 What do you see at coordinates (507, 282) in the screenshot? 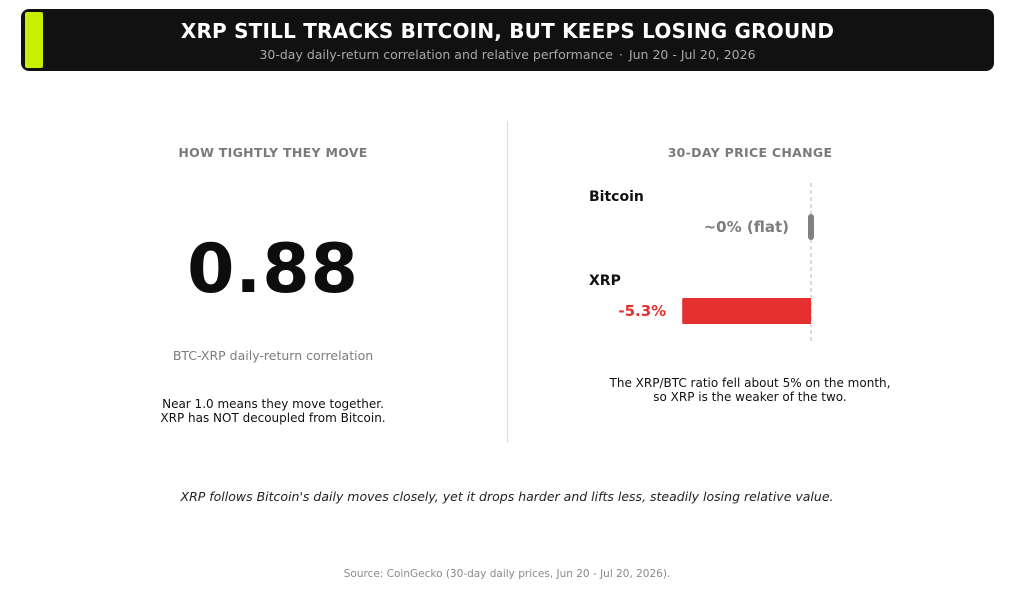
I see `panel-divider` at bounding box center [507, 282].